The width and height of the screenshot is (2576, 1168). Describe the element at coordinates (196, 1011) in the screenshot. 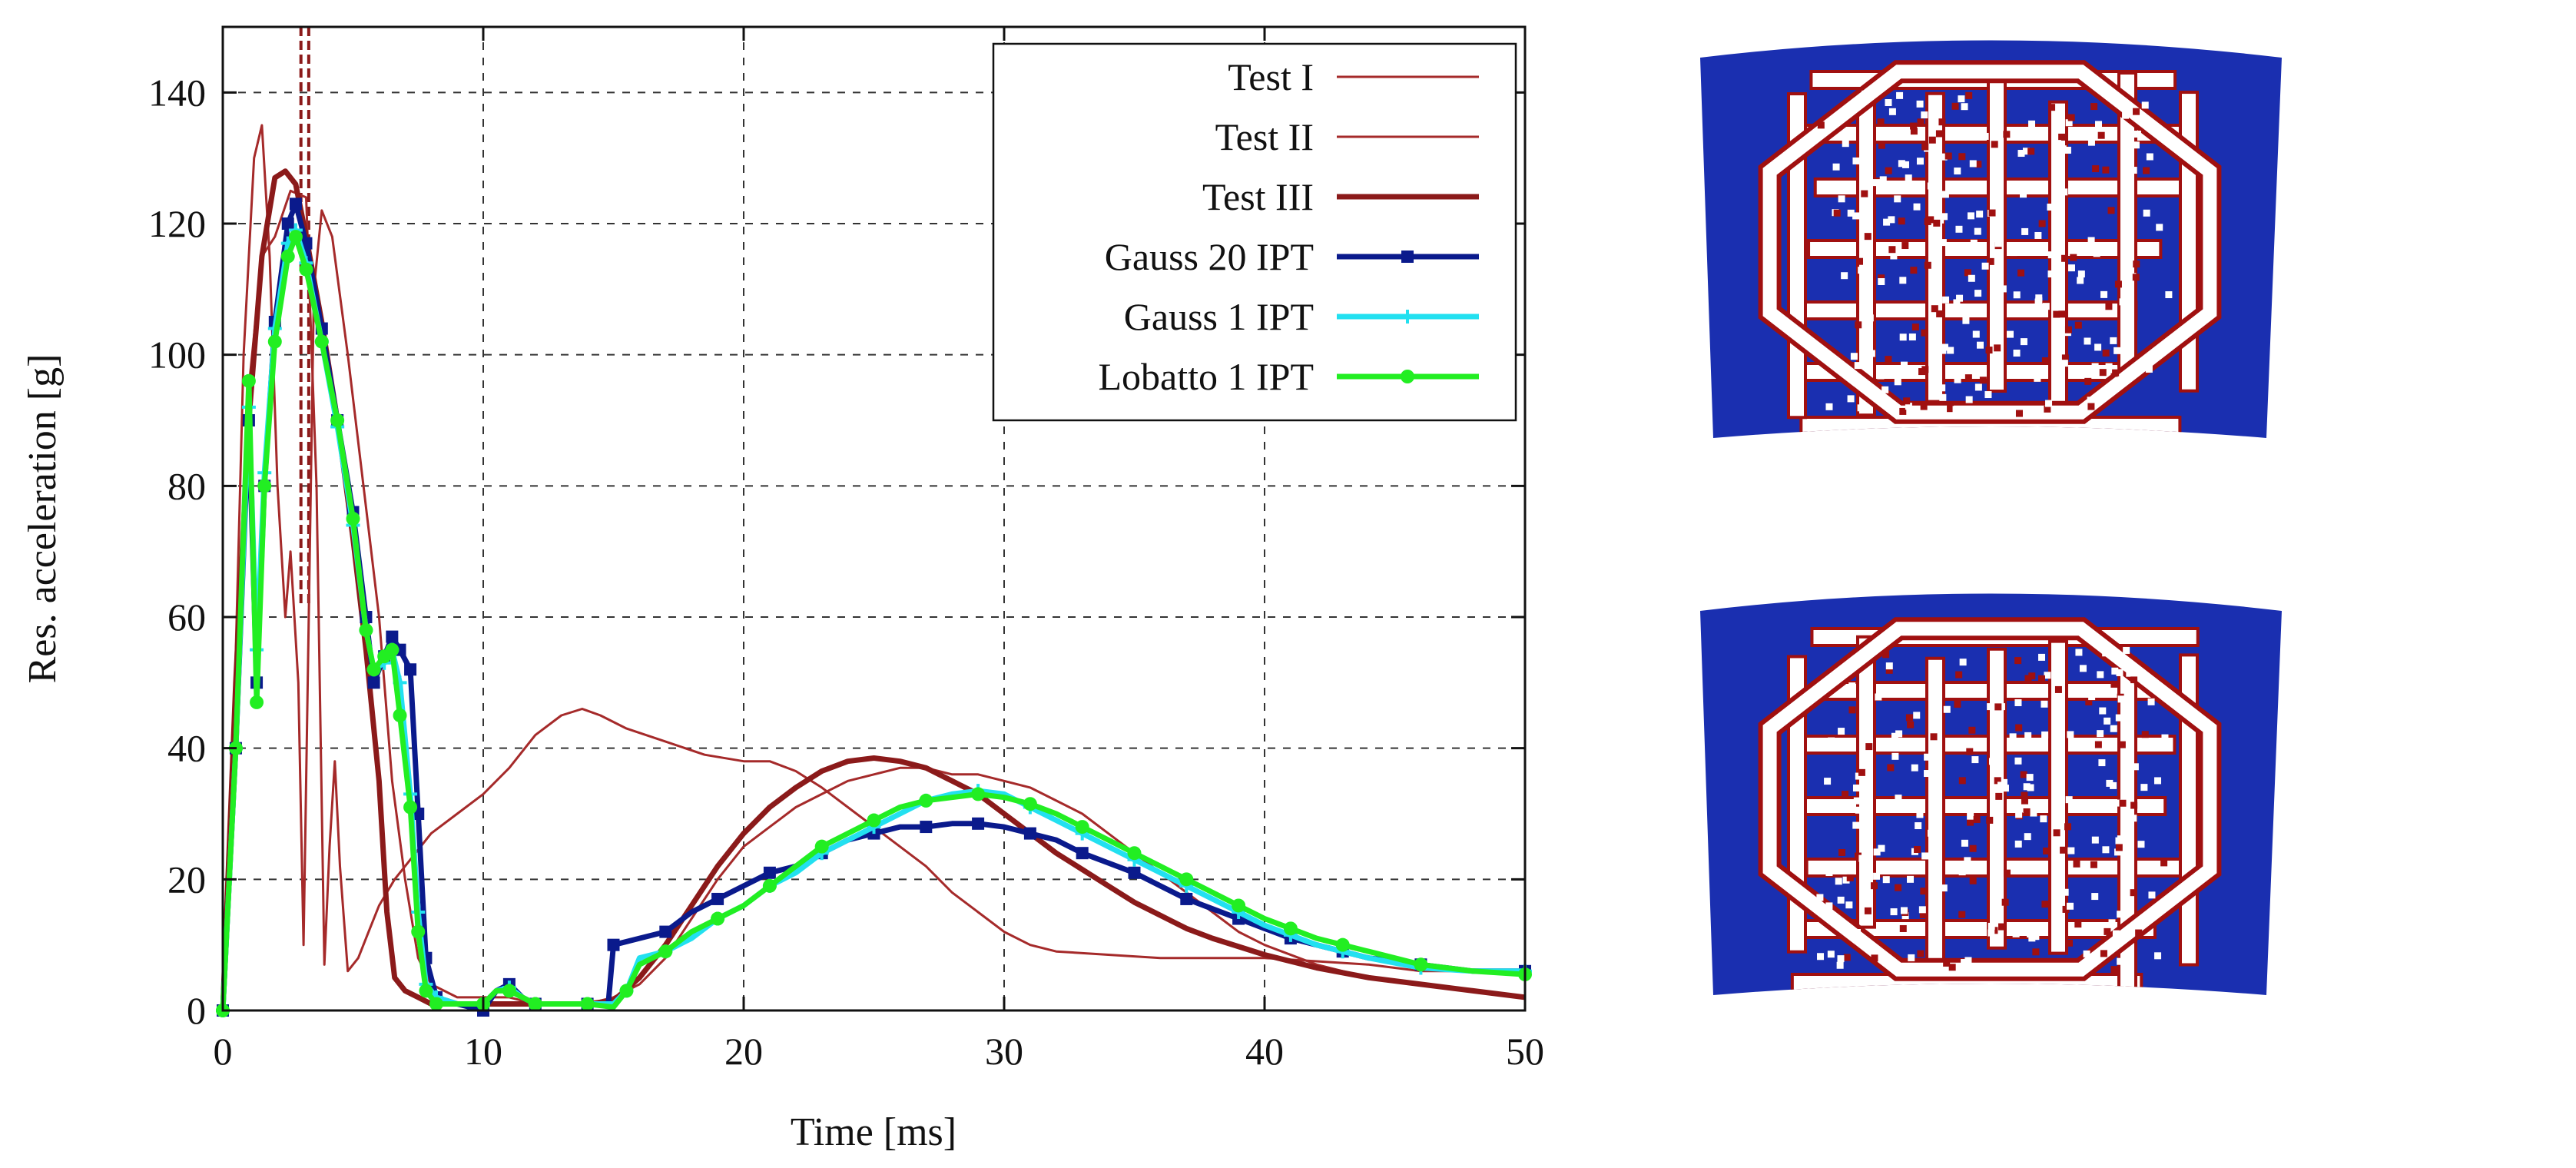

I see `y-tick-label: 0` at that location.